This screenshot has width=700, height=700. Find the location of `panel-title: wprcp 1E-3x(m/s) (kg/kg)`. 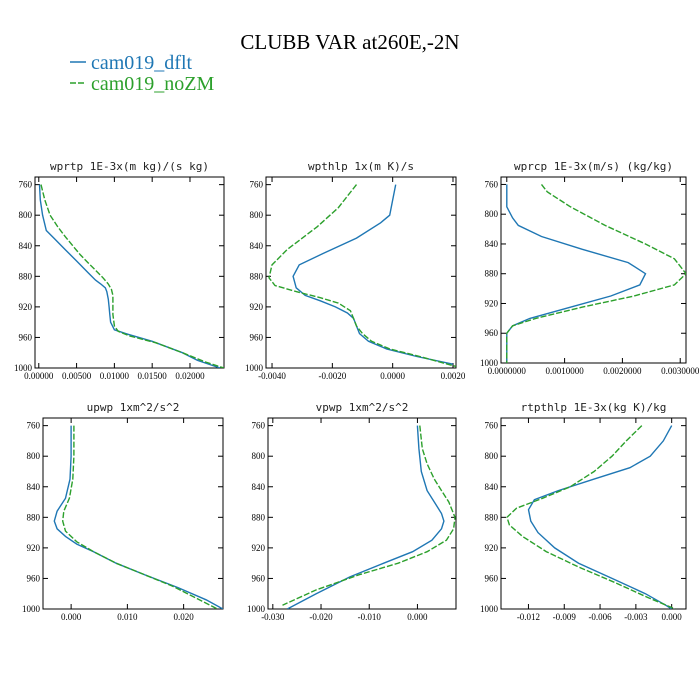

panel-title: wprcp 1E-3x(m/s) (kg/kg) is located at coordinates (593, 166).